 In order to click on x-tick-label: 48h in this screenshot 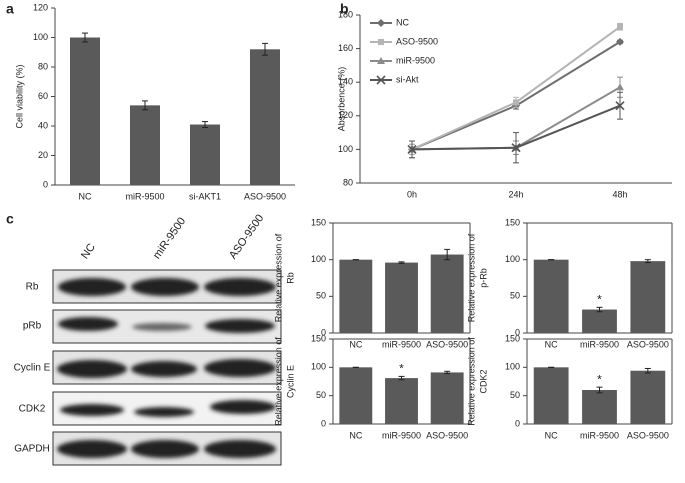, I will do `click(619, 194)`.